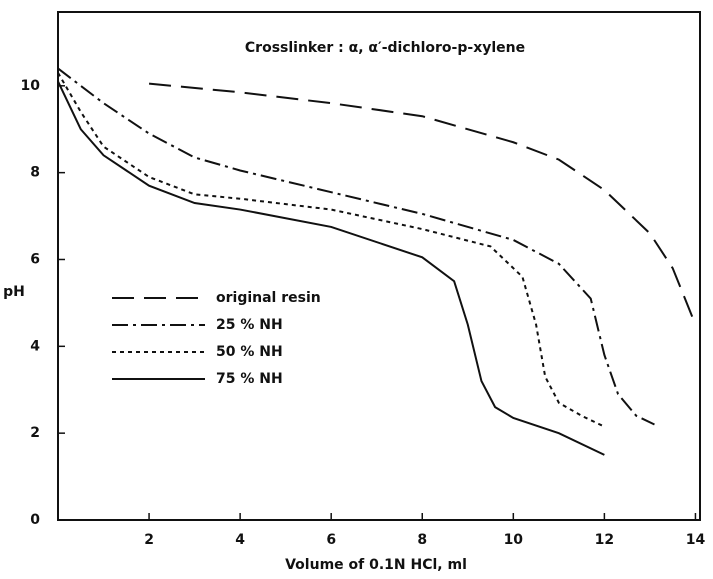  Describe the element at coordinates (376, 565) in the screenshot. I see `x-axis-label: Volume of 0.1N HCl, ml` at that location.